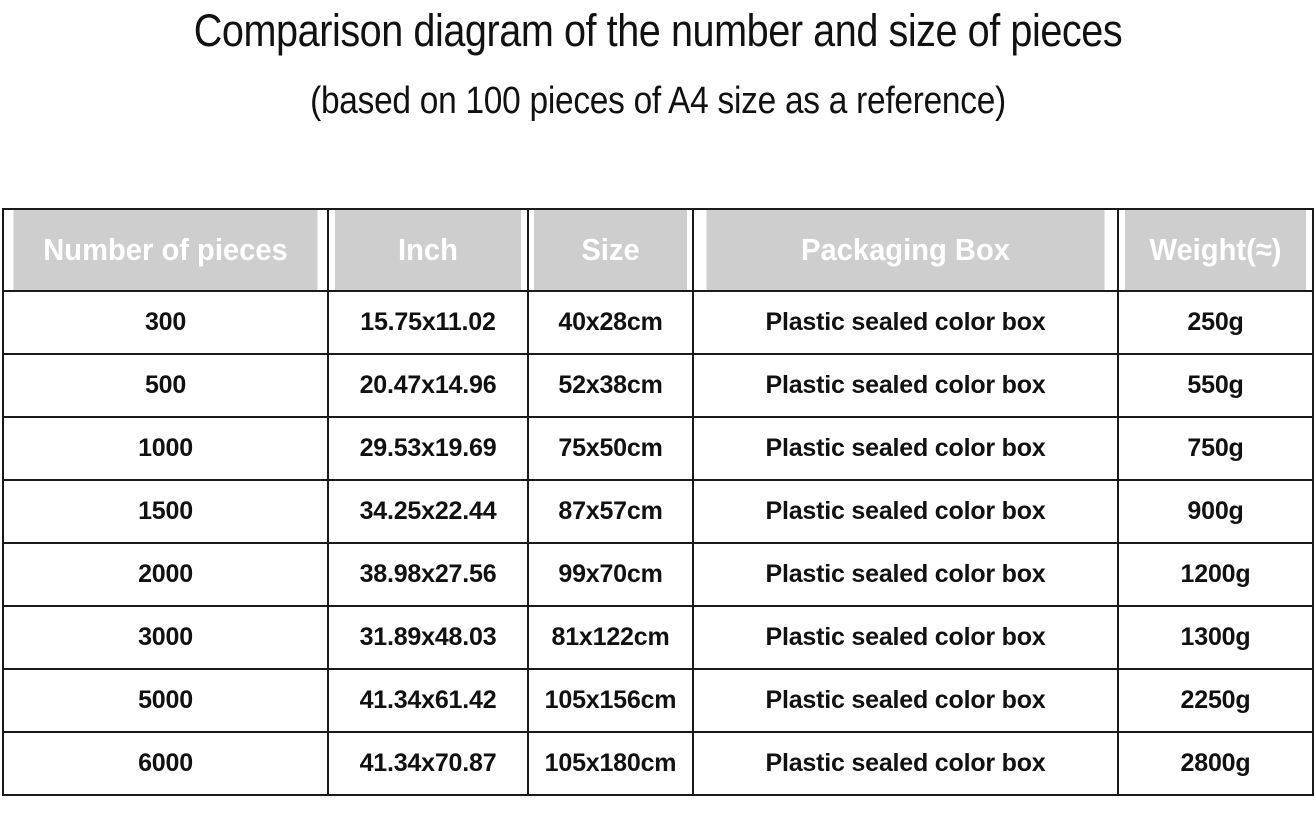  Describe the element at coordinates (428, 700) in the screenshot. I see `cell-inch: 41.34x61.42` at that location.